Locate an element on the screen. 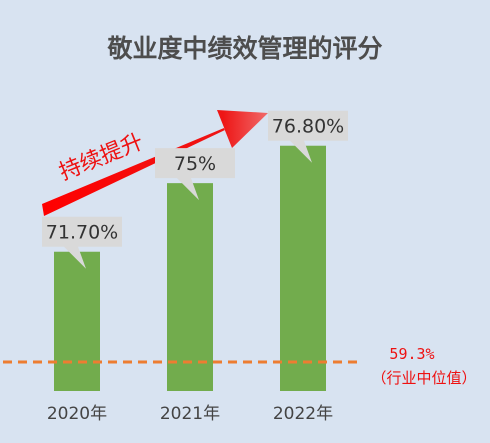  industry-median-value: 59.3% is located at coordinates (411, 354).